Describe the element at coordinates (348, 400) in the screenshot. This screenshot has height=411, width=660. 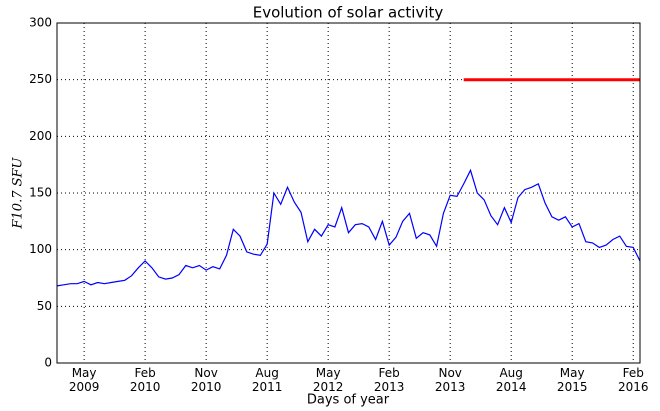
I see `x-axis-label: Days of year` at that location.